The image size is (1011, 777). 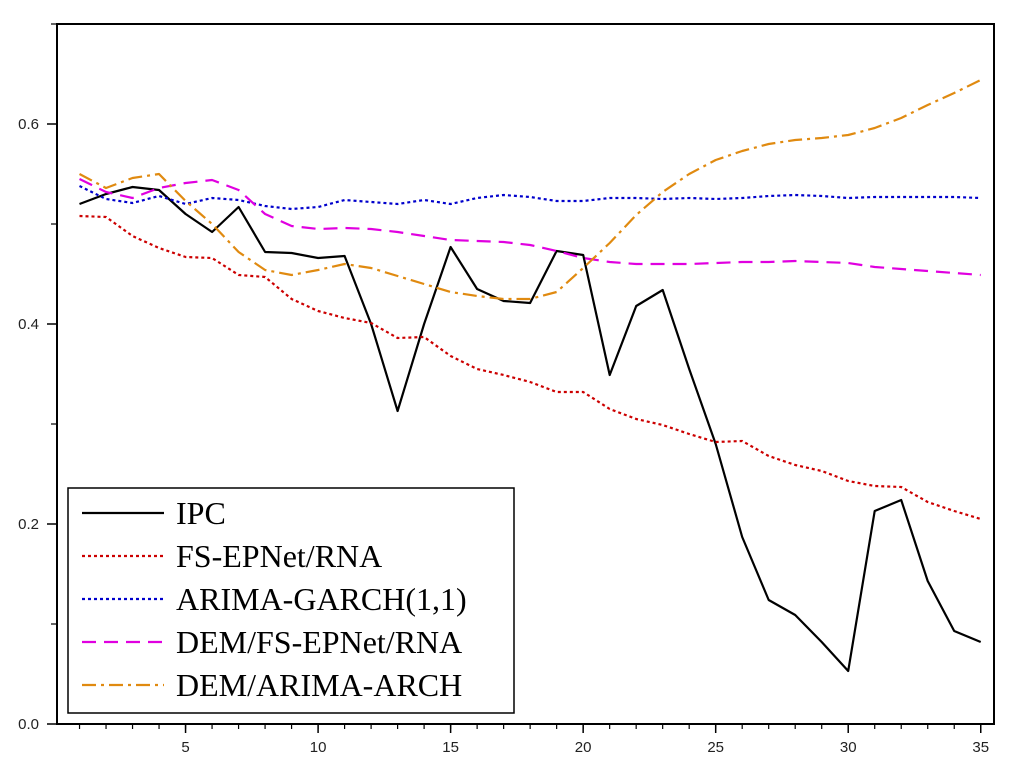 I want to click on x-tick-label: 5, so click(x=185, y=747).